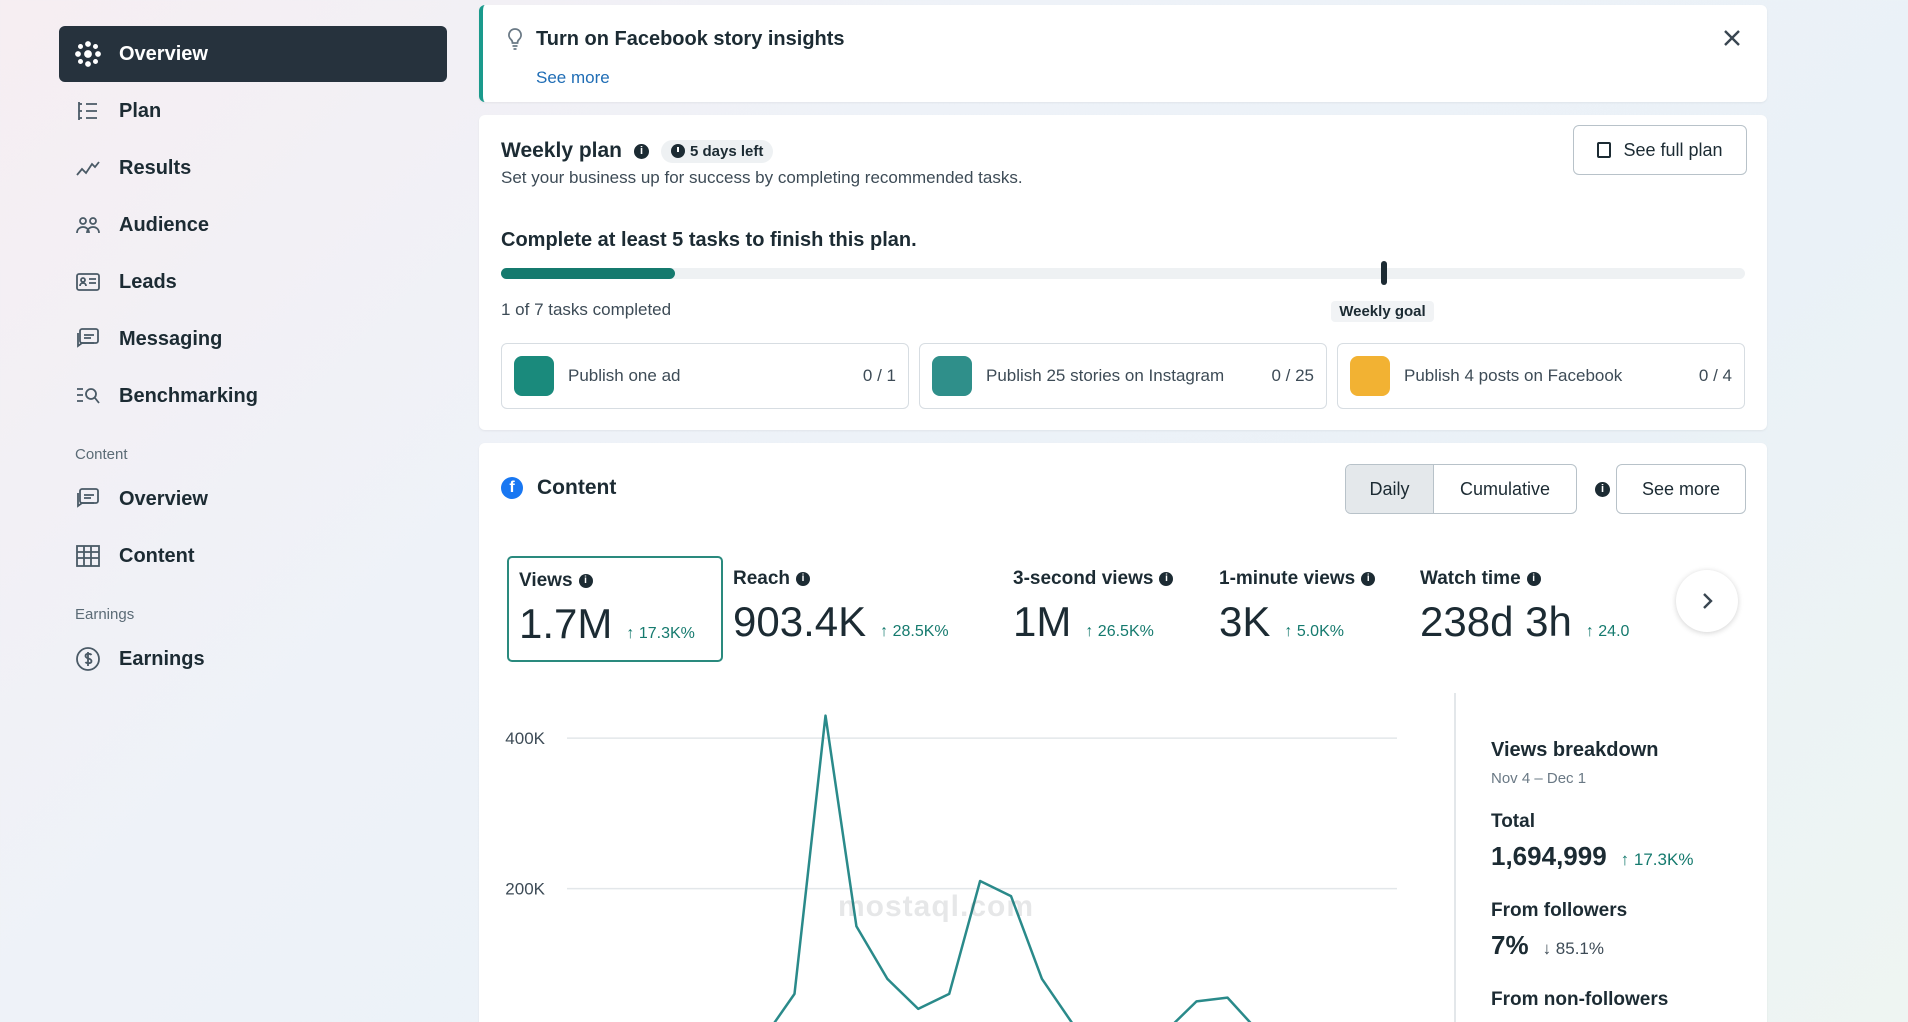  Describe the element at coordinates (558, 488) in the screenshot. I see `content-header: f Content` at that location.